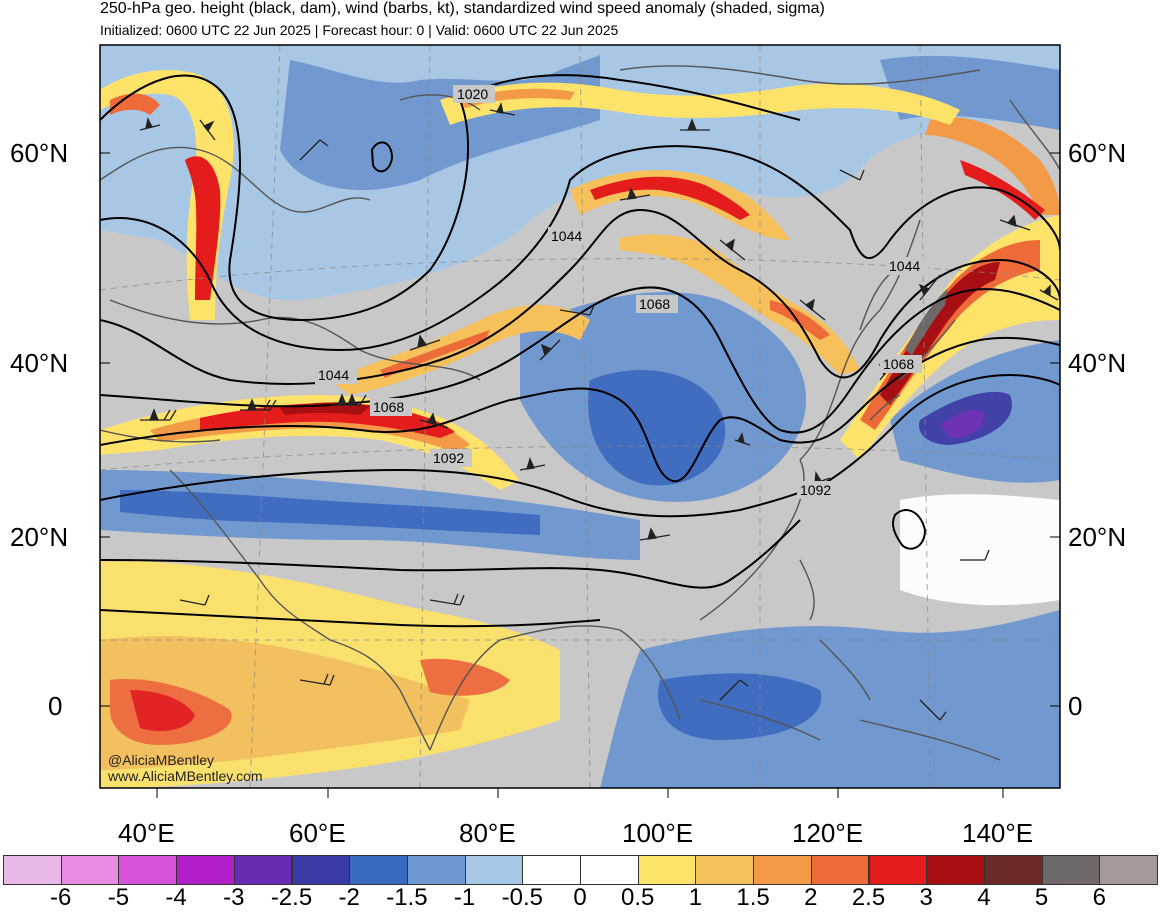 This screenshot has height=914, width=1160. What do you see at coordinates (39, 537) in the screenshot?
I see `lat-label-left: 20°N` at bounding box center [39, 537].